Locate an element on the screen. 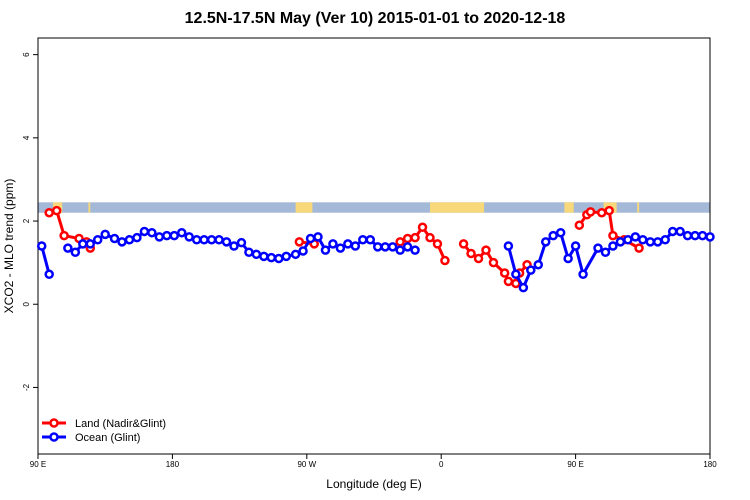  legend: Land (Nadir&Glint) Ocean (Glint) is located at coordinates (104, 431).